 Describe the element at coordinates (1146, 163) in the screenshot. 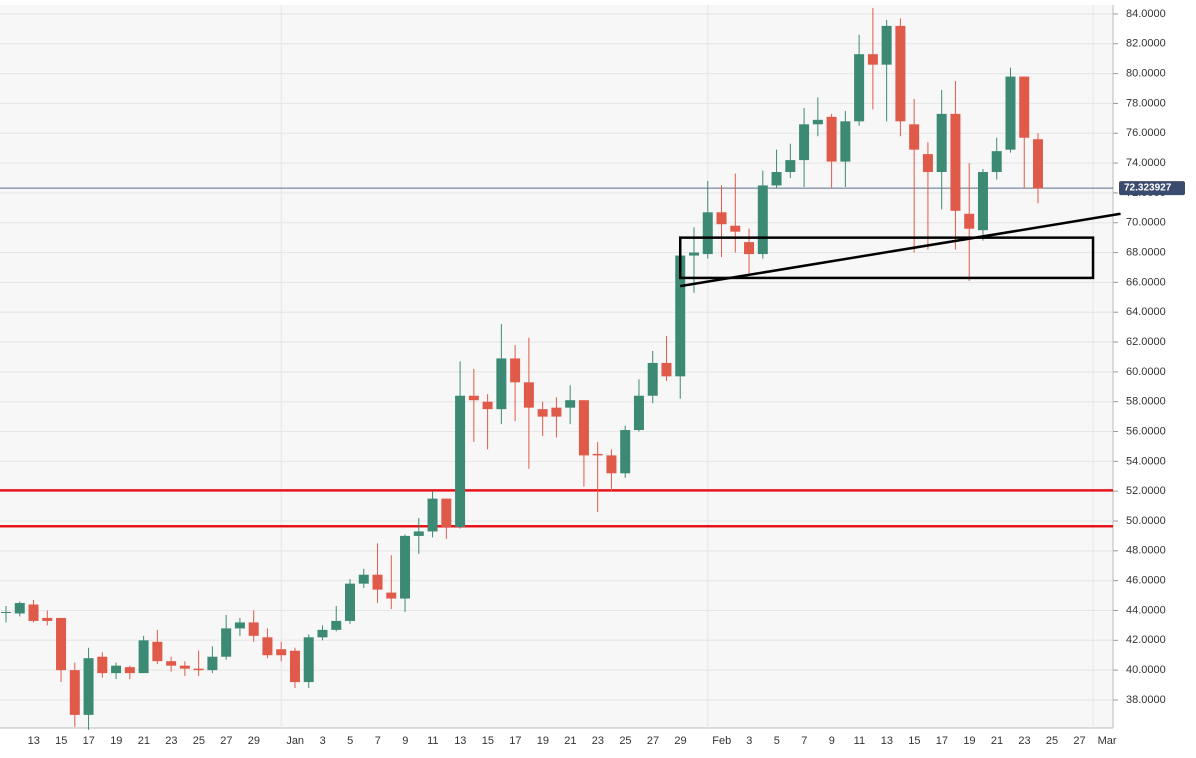

I see `y-tick-label: 74.0000` at that location.